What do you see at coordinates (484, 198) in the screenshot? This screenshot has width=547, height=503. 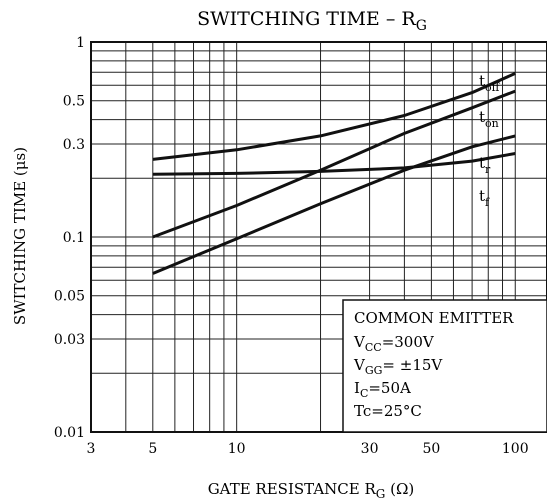 I see `series-label-tf: tf` at bounding box center [484, 198].